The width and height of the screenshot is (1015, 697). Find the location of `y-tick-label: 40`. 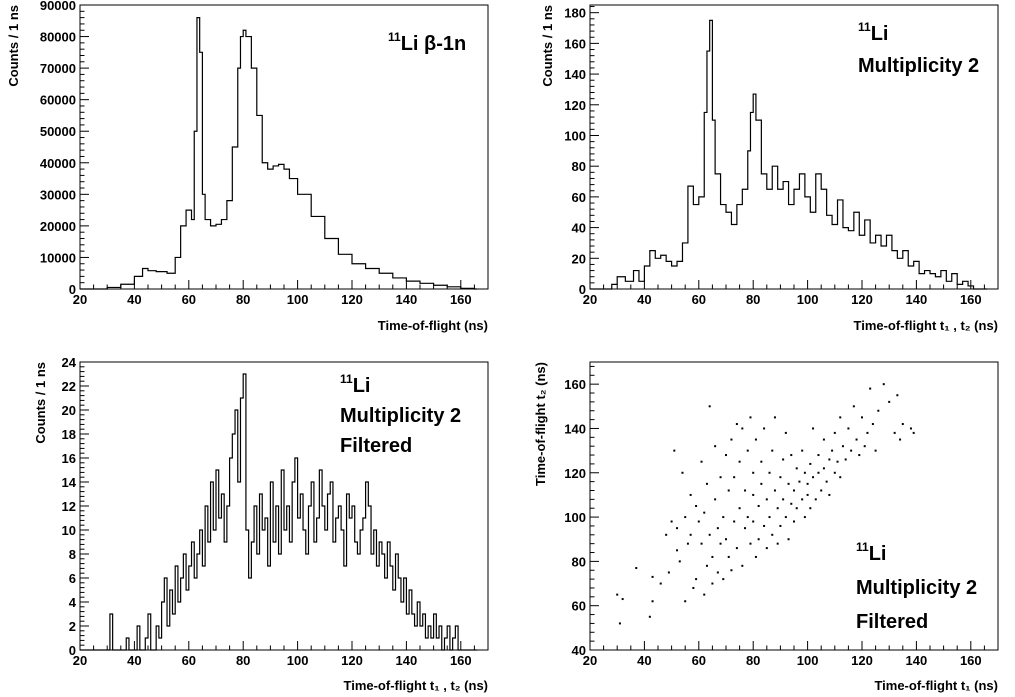

y-tick-label: 40 is located at coordinates (579, 228).